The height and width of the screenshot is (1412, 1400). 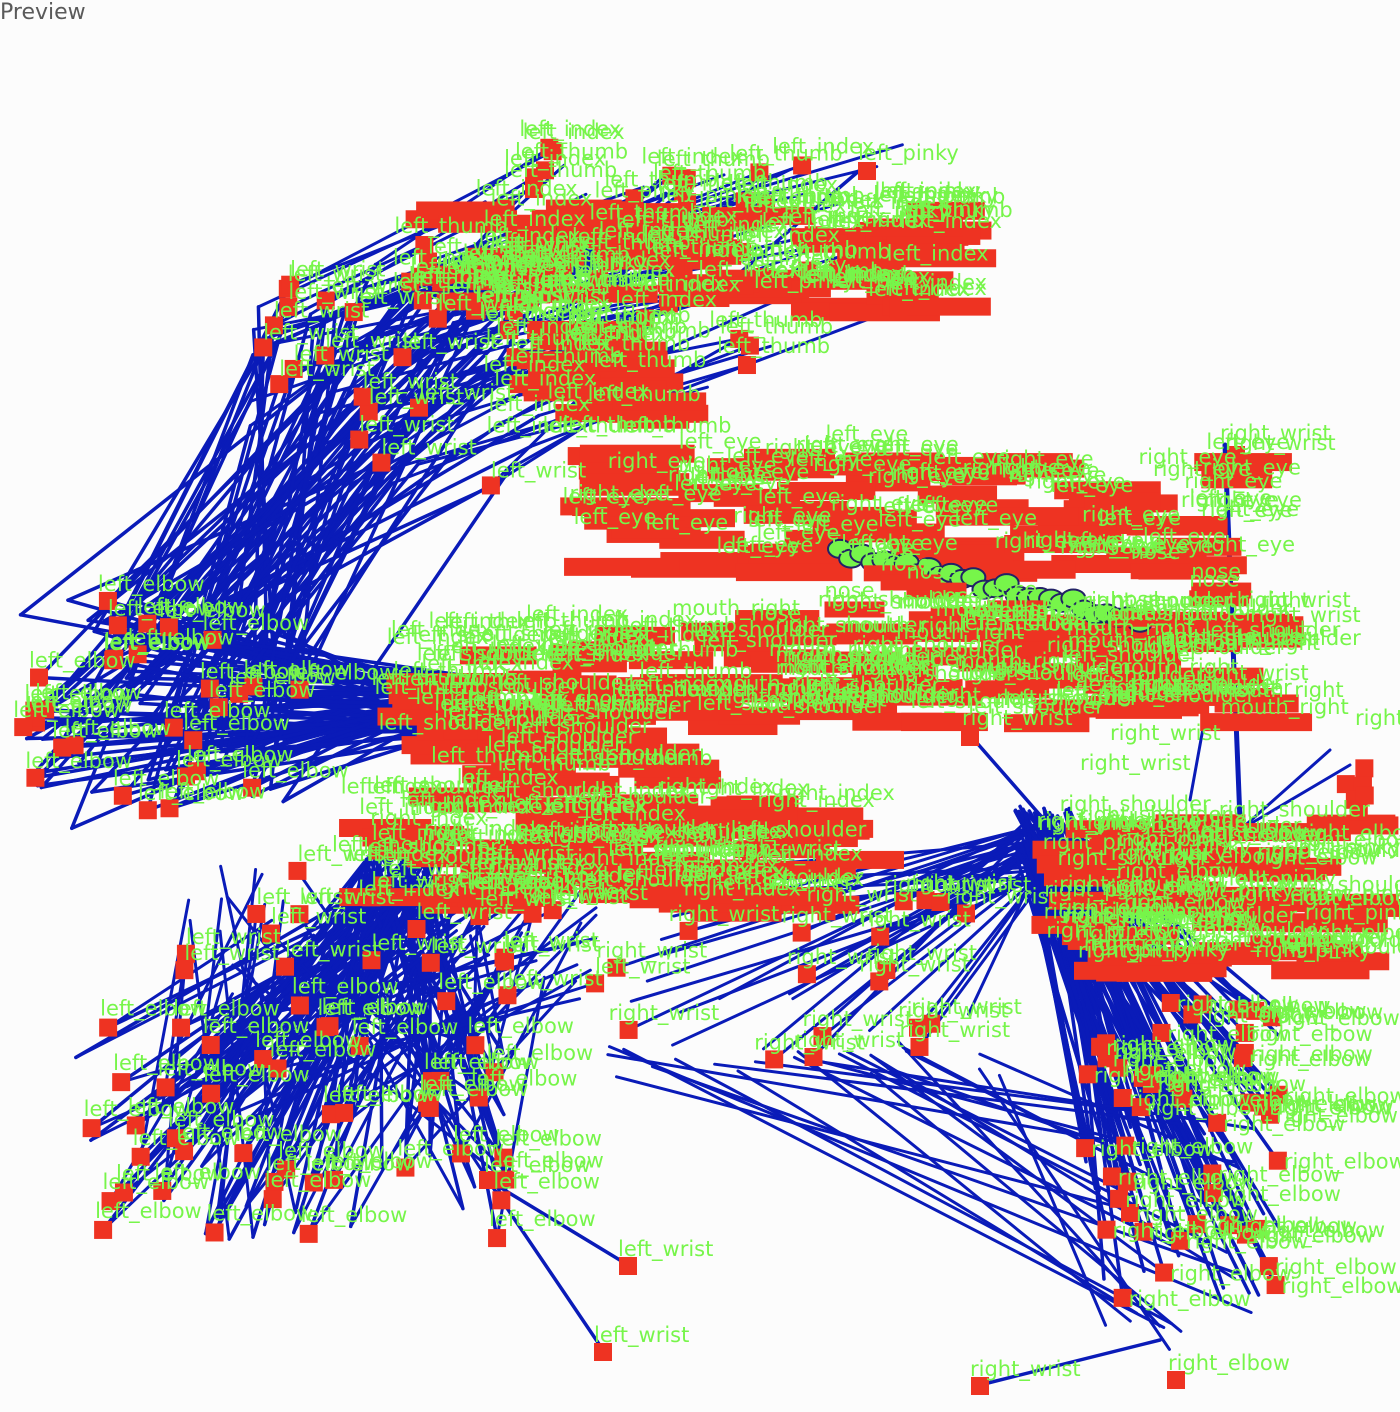 What do you see at coordinates (830, 688) in the screenshot?
I see `joint-label: mouth_right` at bounding box center [830, 688].